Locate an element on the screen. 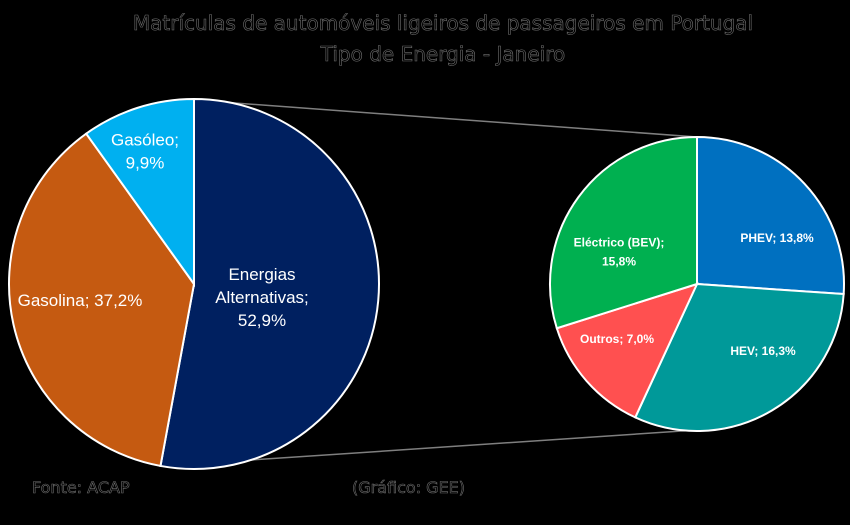  slice-phev is located at coordinates (771, 215).